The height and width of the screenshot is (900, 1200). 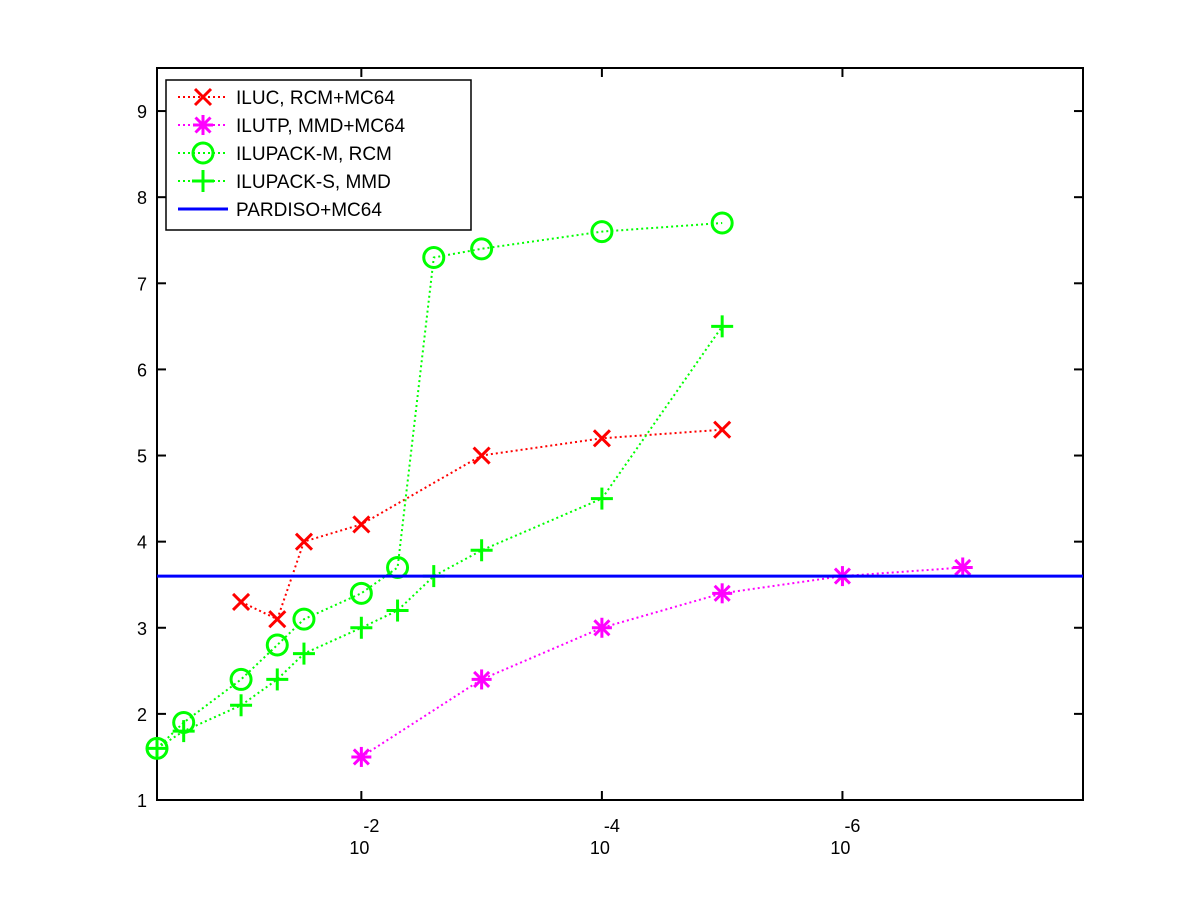 I want to click on y-tick-label: 1, so click(x=142, y=801).